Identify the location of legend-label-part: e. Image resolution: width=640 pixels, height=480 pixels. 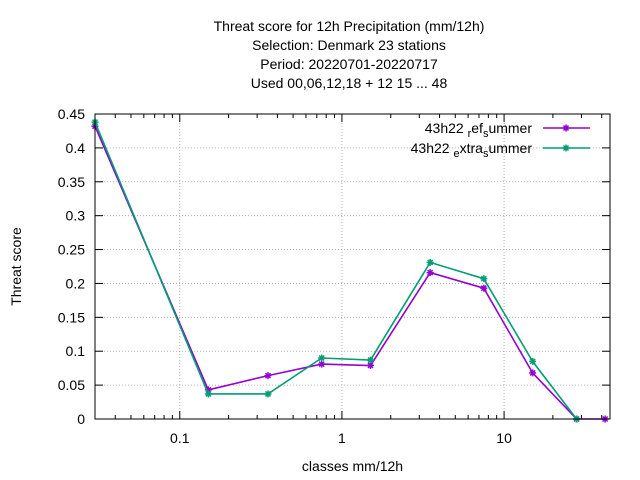
(456, 154).